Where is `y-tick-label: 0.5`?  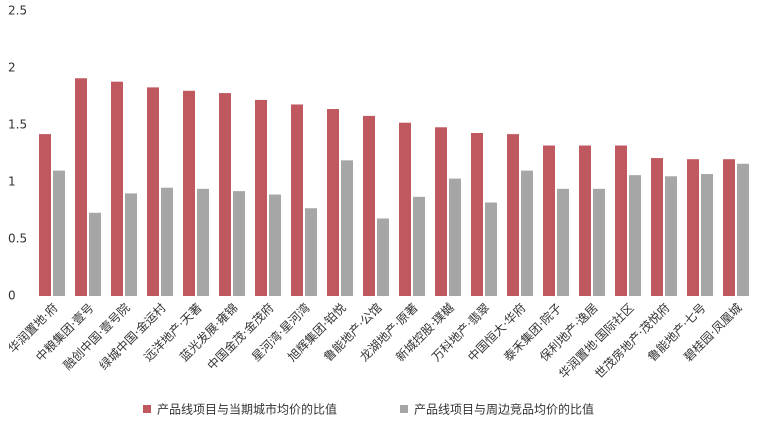
y-tick-label: 0.5 is located at coordinates (17, 239).